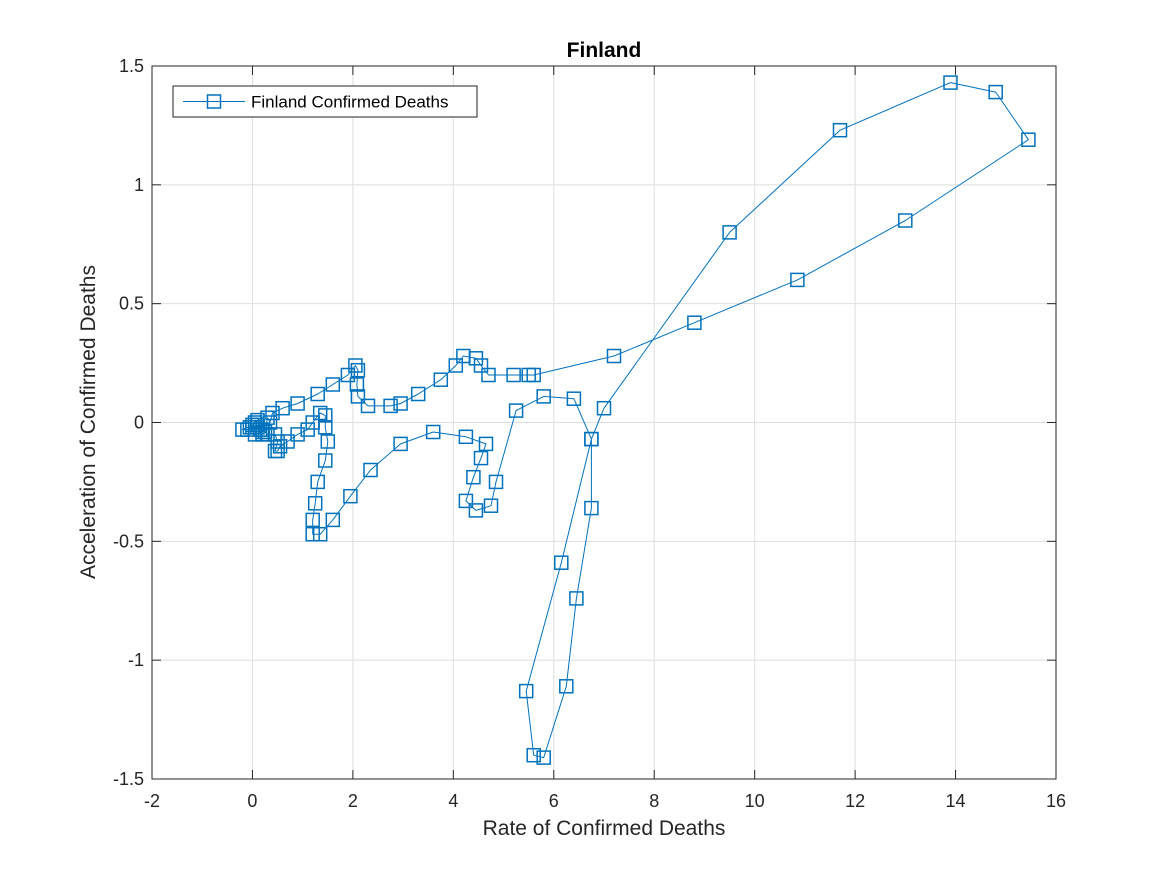  I want to click on x-tick-label: 8, so click(654, 801).